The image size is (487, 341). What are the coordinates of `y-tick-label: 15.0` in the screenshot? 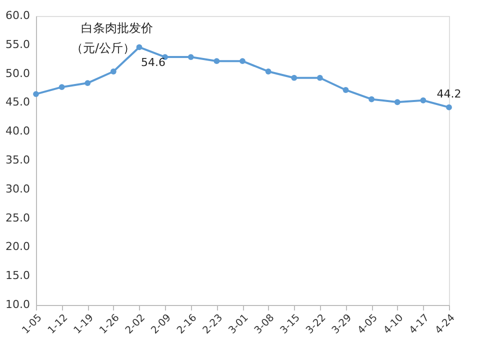 It's located at (18, 275).